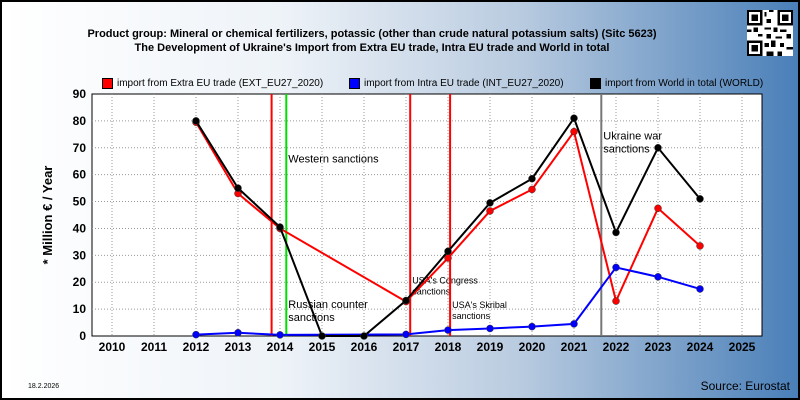  What do you see at coordinates (364, 347) in the screenshot?
I see `x-tick-label: 2016` at bounding box center [364, 347].